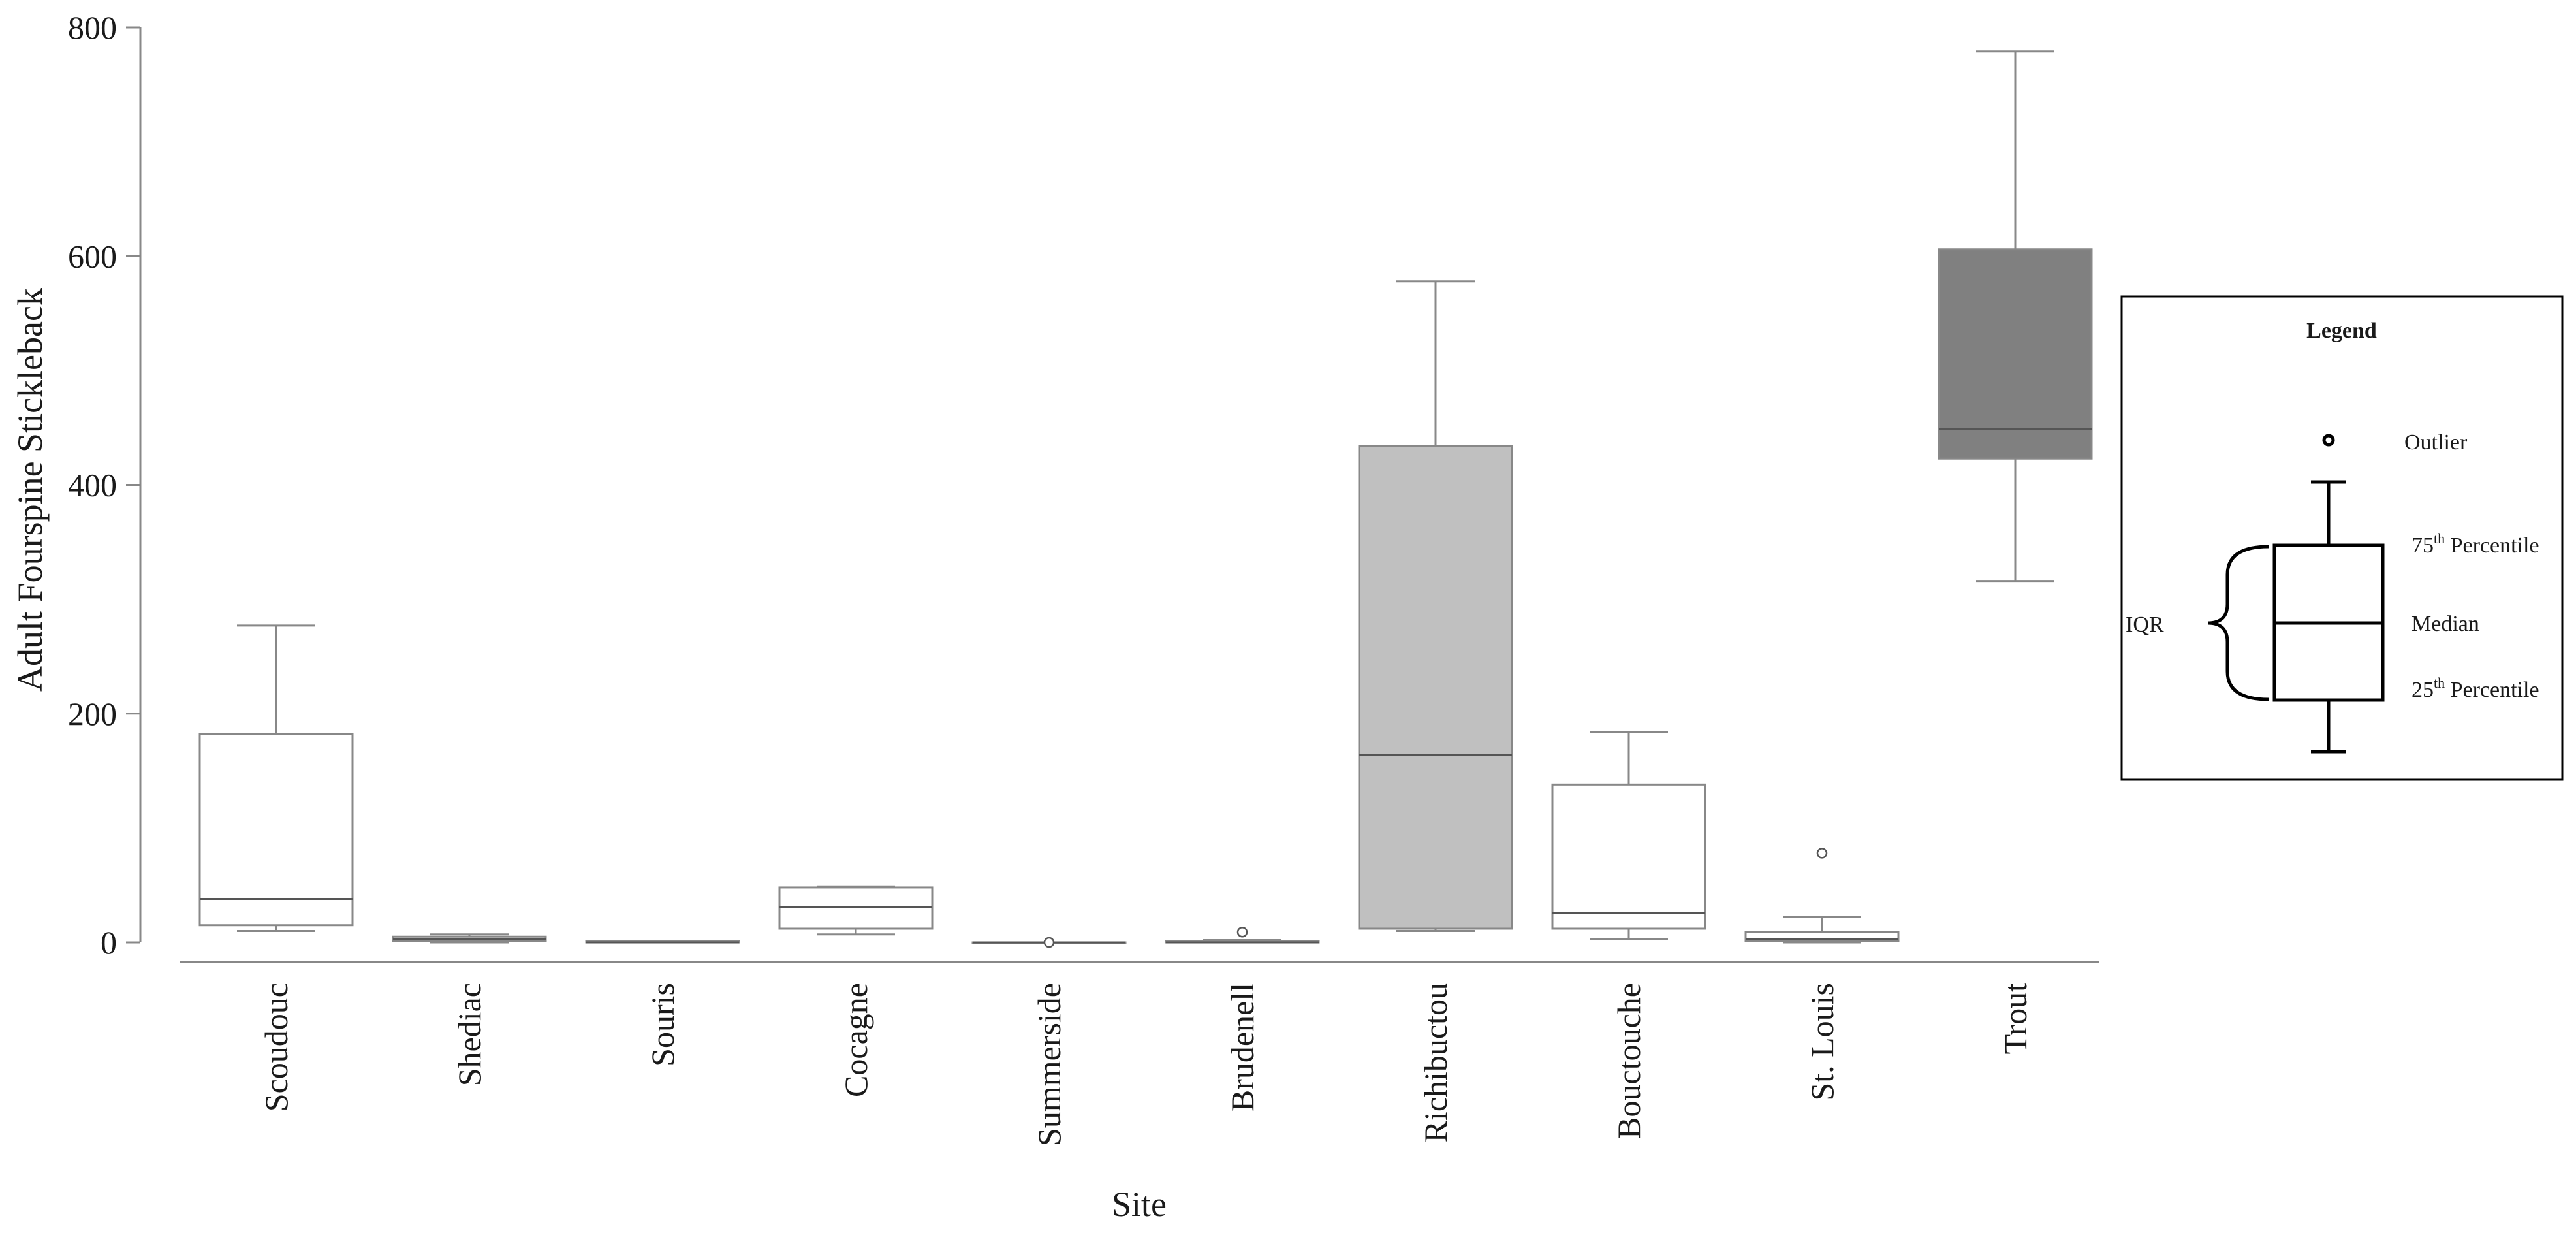 This screenshot has width=2576, height=1233. What do you see at coordinates (470, 1034) in the screenshot?
I see `x-category-label: Shediac` at bounding box center [470, 1034].